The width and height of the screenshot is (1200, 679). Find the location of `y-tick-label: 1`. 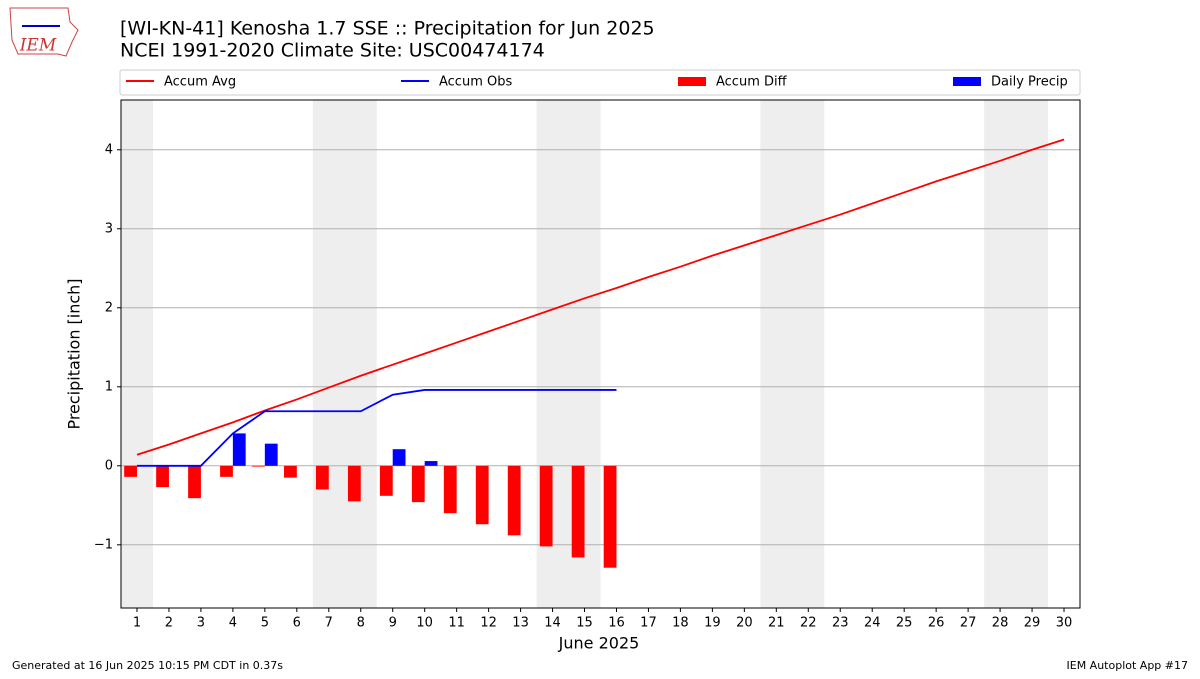

y-tick-label: 1 is located at coordinates (109, 386).